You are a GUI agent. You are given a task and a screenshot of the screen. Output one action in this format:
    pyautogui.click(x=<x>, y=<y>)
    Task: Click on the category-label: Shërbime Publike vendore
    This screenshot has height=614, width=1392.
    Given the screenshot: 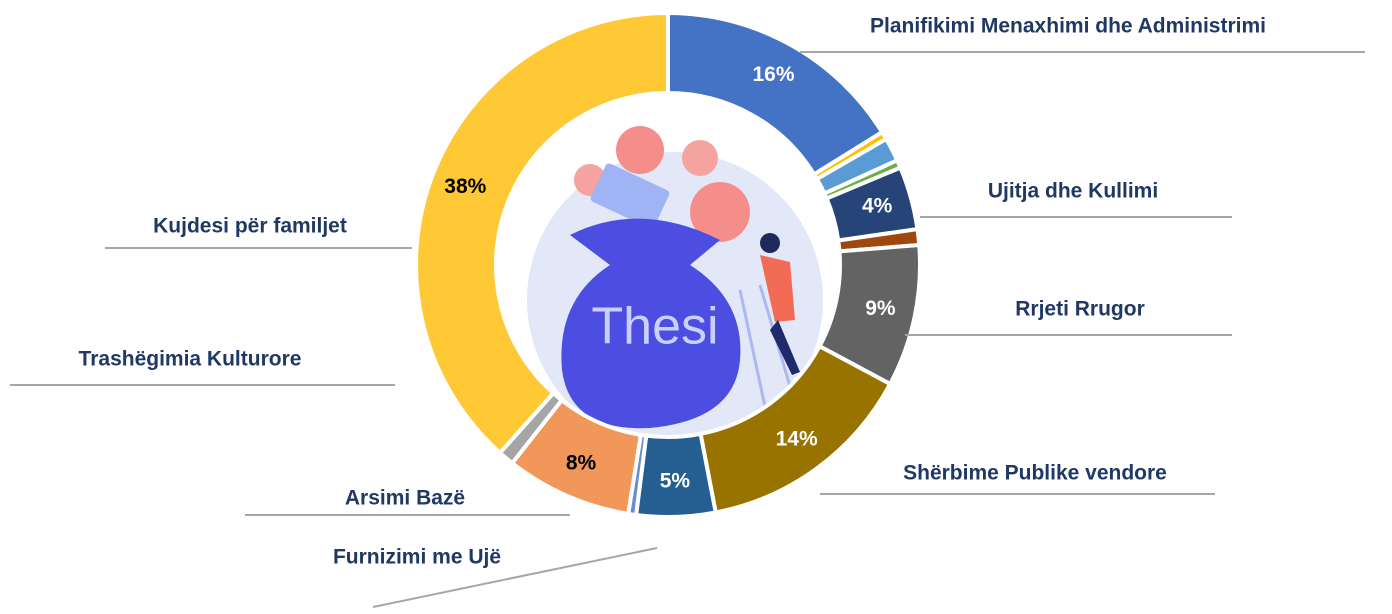 What is the action you would take?
    pyautogui.click(x=1035, y=473)
    